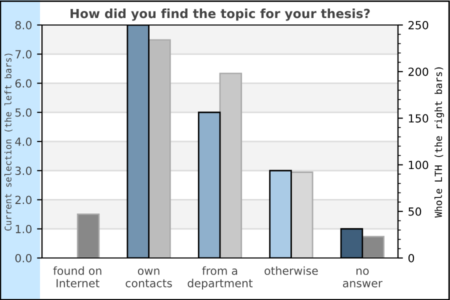 This screenshot has width=450, height=300. Describe the element at coordinates (23, 200) in the screenshot. I see `y-tick-label: 2.0` at that location.